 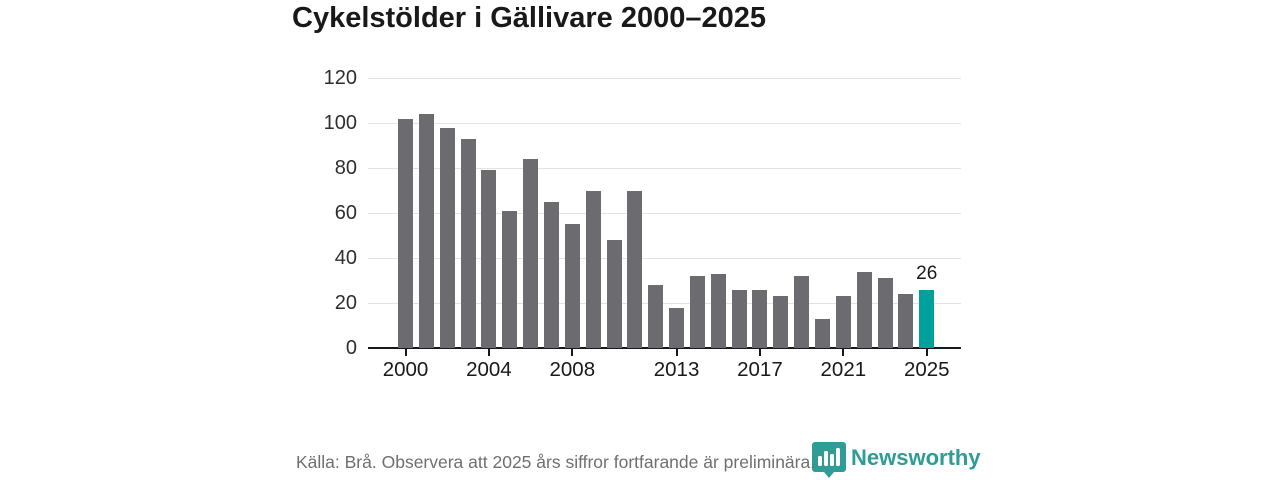 What do you see at coordinates (760, 369) in the screenshot?
I see `x-axis-label-2017: 2017` at bounding box center [760, 369].